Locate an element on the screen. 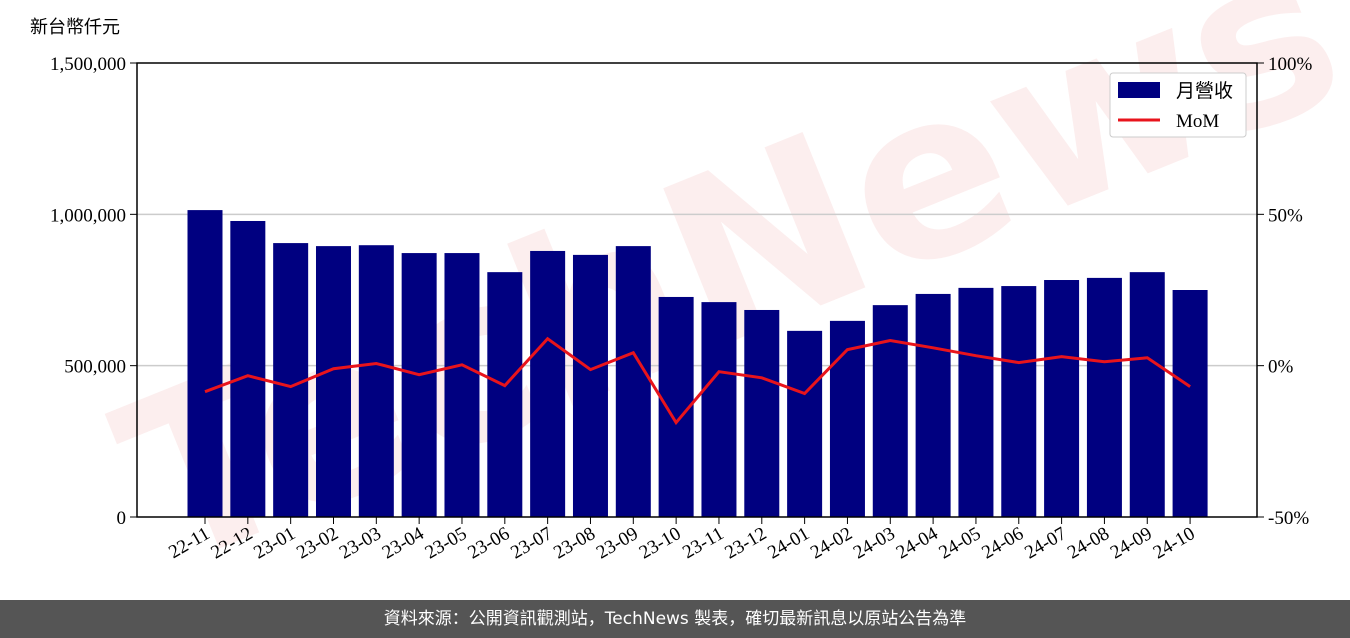  x-tick-label: 23-10 is located at coordinates (660, 543).